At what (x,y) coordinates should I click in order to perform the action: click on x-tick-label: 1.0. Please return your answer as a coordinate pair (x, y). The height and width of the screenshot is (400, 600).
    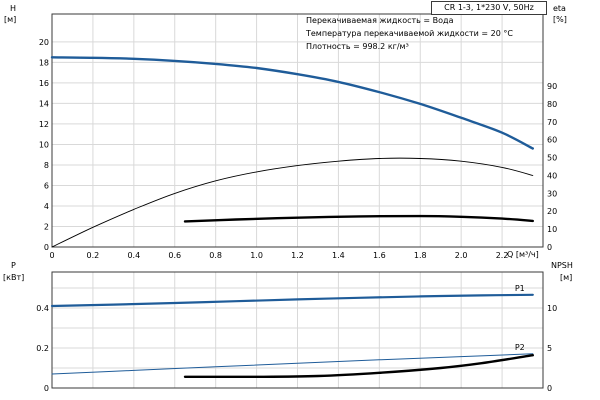
    Looking at the image, I should click on (256, 255).